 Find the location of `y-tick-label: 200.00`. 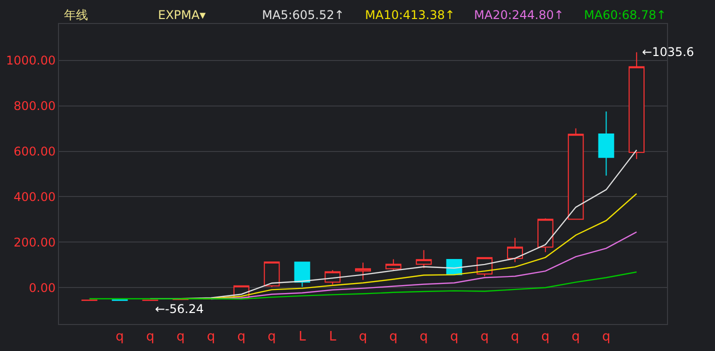

y-tick-label: 200.00 is located at coordinates (35, 242).